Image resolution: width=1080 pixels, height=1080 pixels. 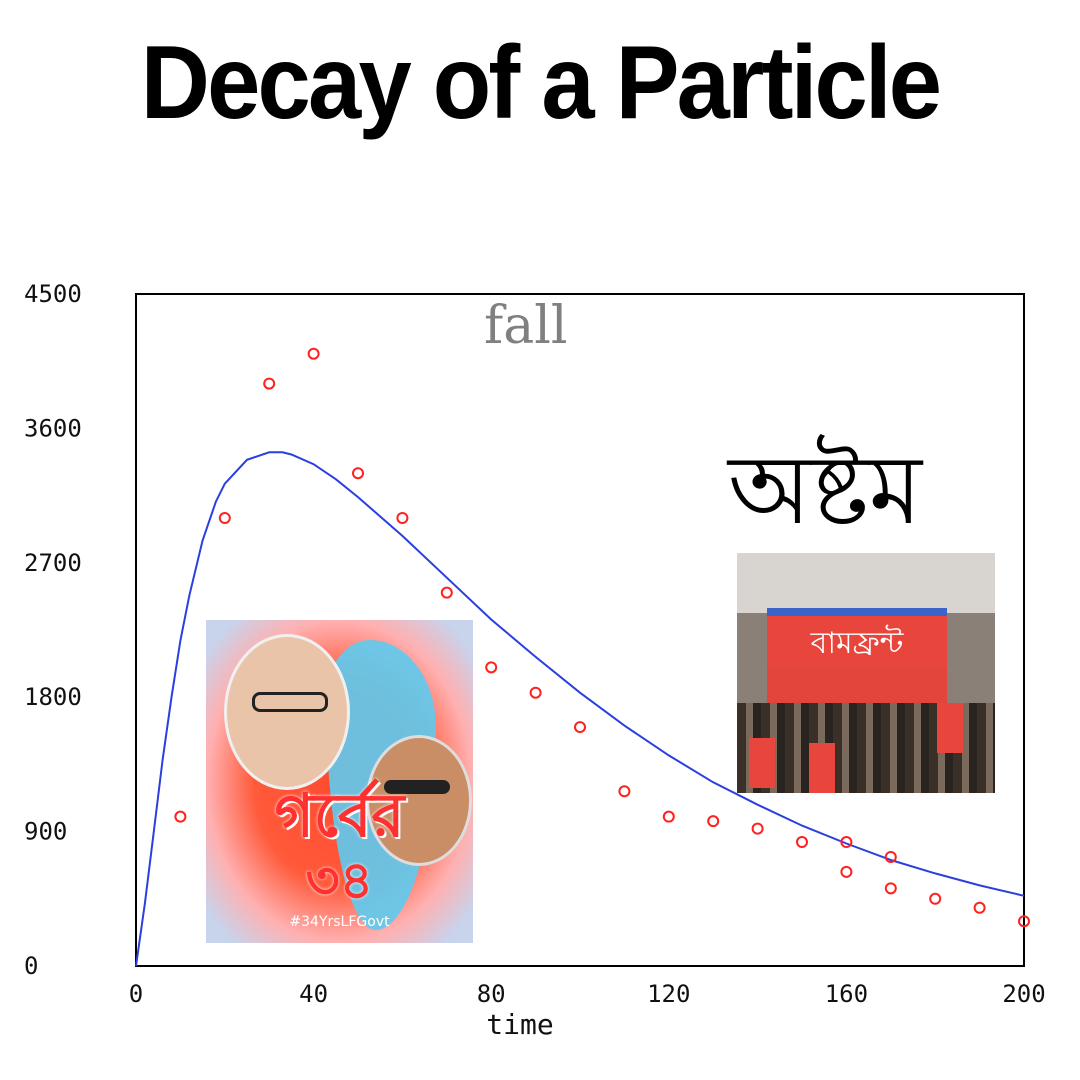 I want to click on sunglasses-icon, so click(x=417, y=787).